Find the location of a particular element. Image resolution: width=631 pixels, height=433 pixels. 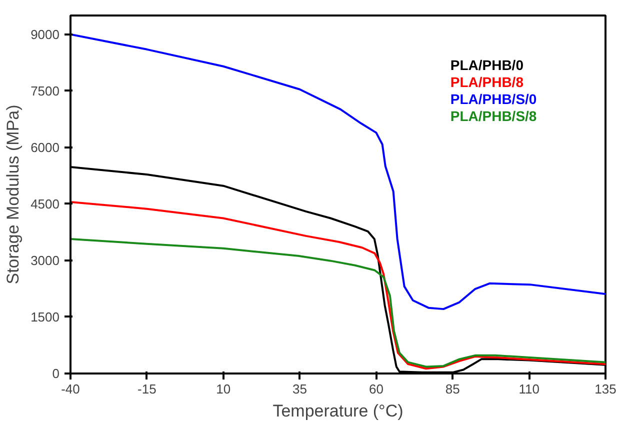

x-tick-label: 135 is located at coordinates (605, 389).